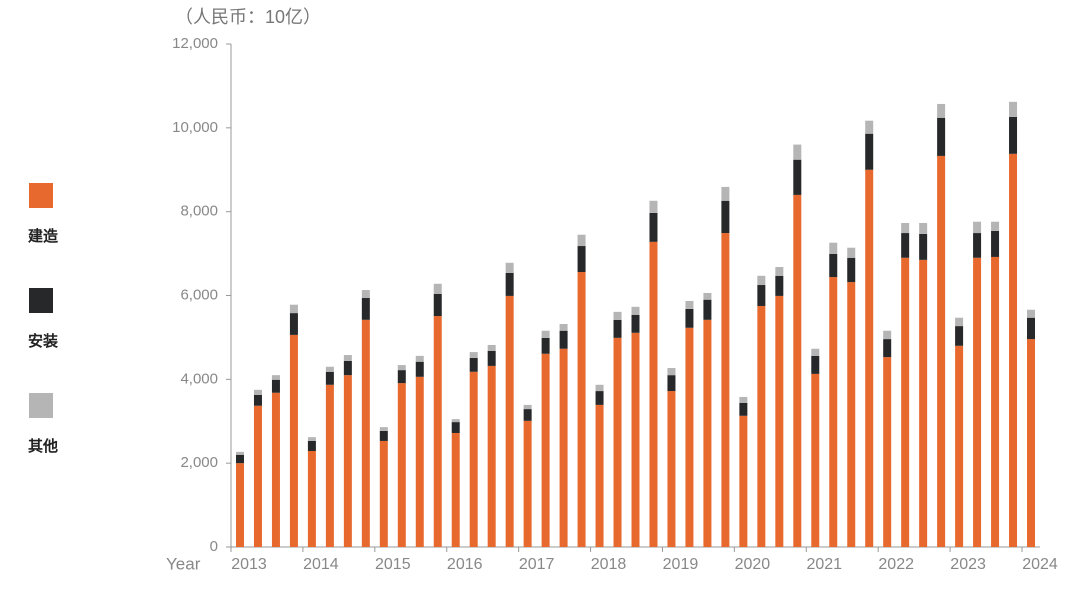  Describe the element at coordinates (214, 546) in the screenshot. I see `y-tick-label: 0` at that location.